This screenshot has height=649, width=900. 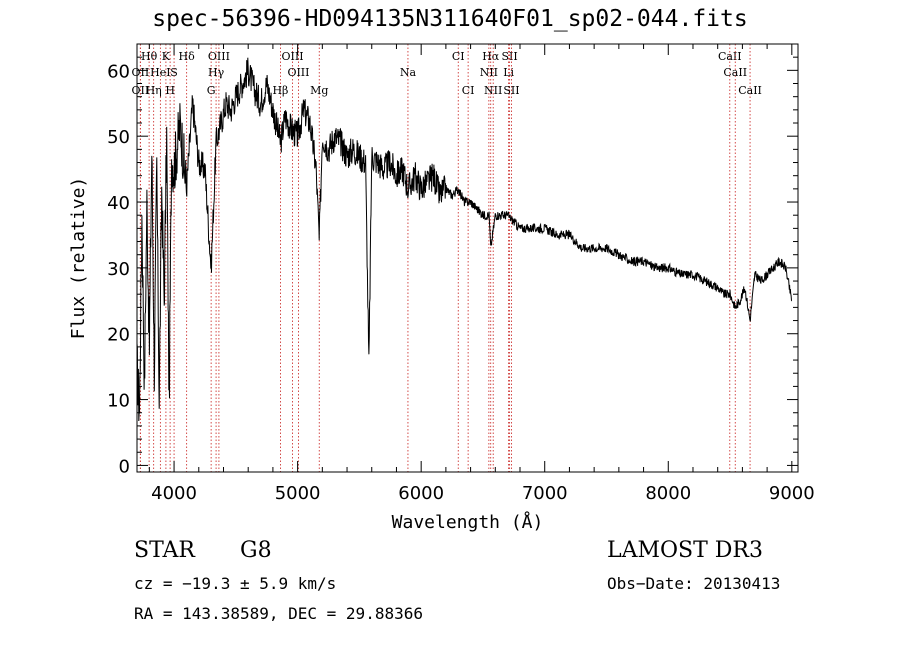 What do you see at coordinates (118, 269) in the screenshot?
I see `y-tick-label: 30` at bounding box center [118, 269].